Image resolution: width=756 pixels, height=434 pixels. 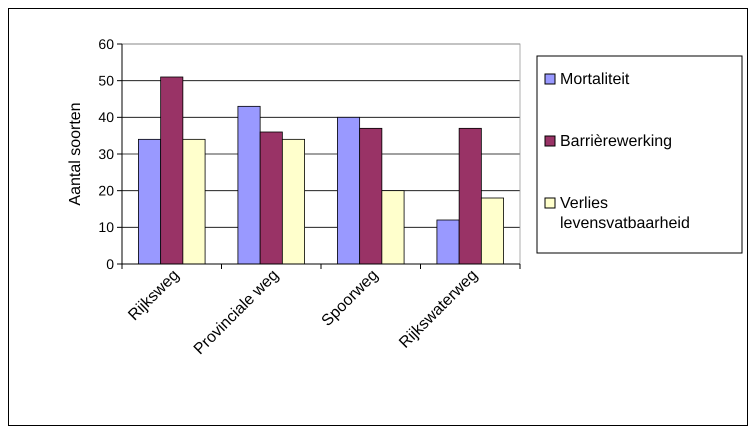 What do you see at coordinates (106, 154) in the screenshot?
I see `y-tick-label: 30` at bounding box center [106, 154].